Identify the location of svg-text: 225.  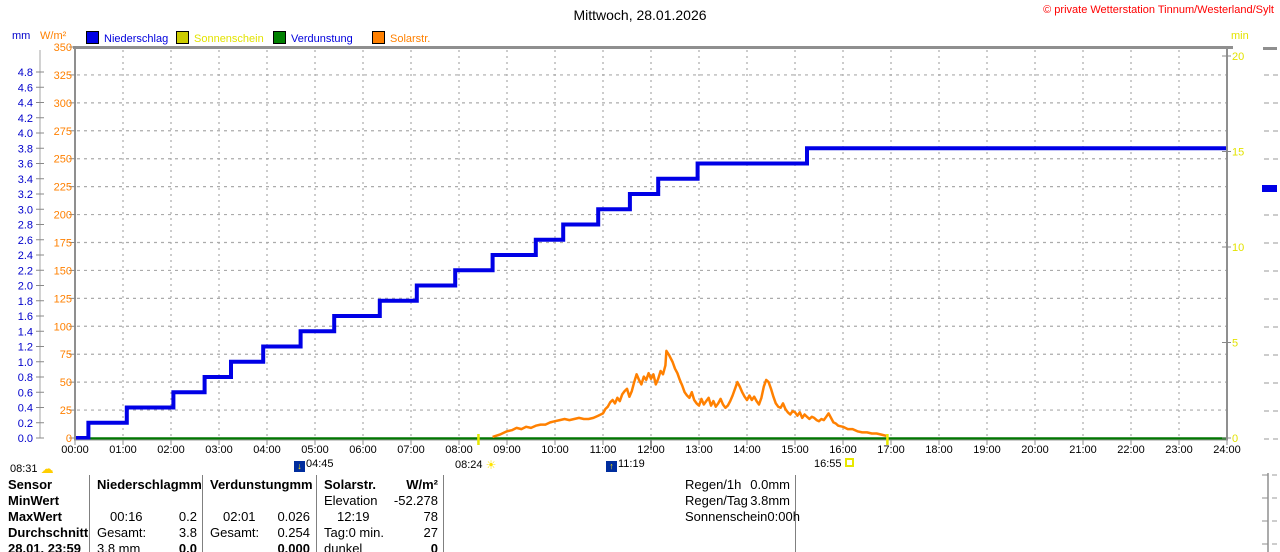
(63, 188).